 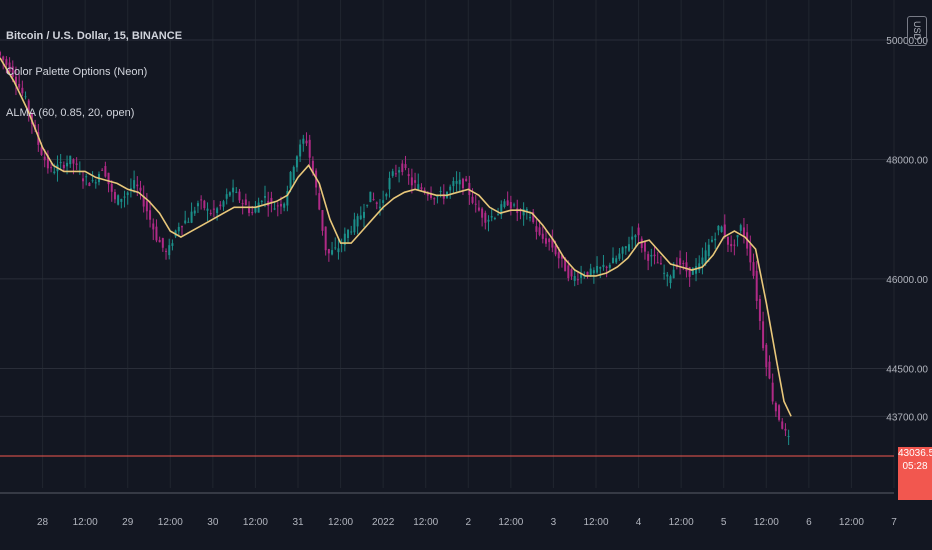 What do you see at coordinates (894, 522) in the screenshot?
I see `x-tick-label: 7` at bounding box center [894, 522].